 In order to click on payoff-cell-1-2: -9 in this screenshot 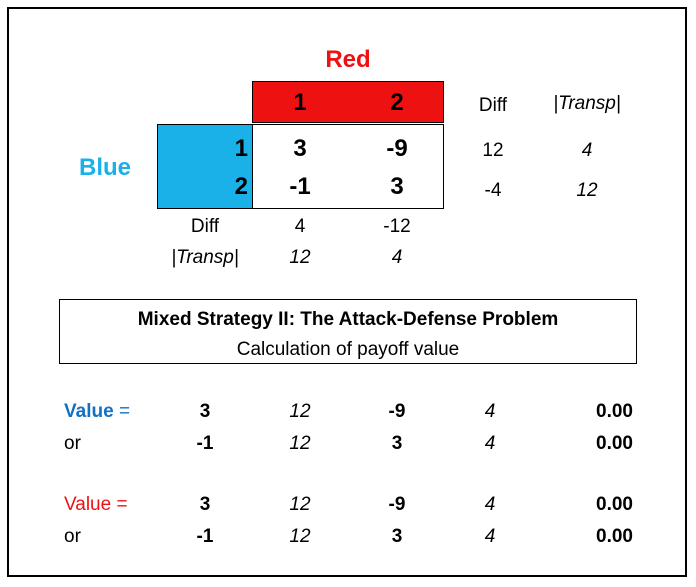, I will do `click(397, 148)`.